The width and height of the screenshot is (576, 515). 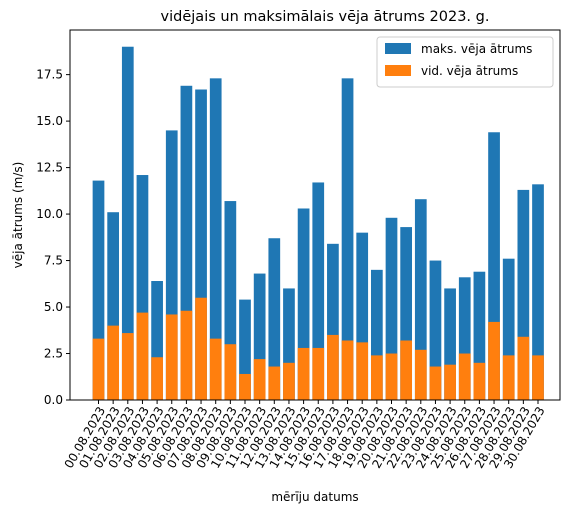 What do you see at coordinates (49, 214) in the screenshot?
I see `y-tick-label: 10.0` at bounding box center [49, 214].